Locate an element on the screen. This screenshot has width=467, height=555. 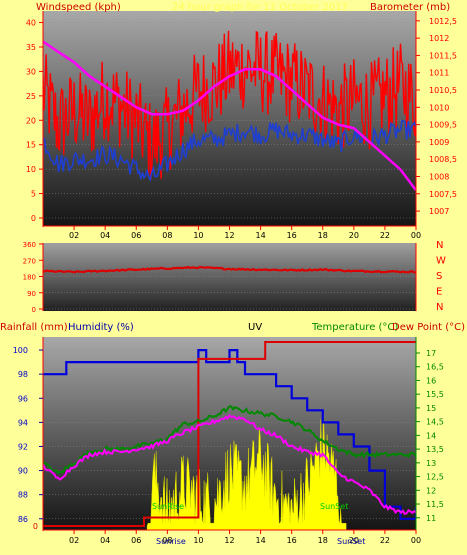
series-temperature is located at coordinates (229, 440).